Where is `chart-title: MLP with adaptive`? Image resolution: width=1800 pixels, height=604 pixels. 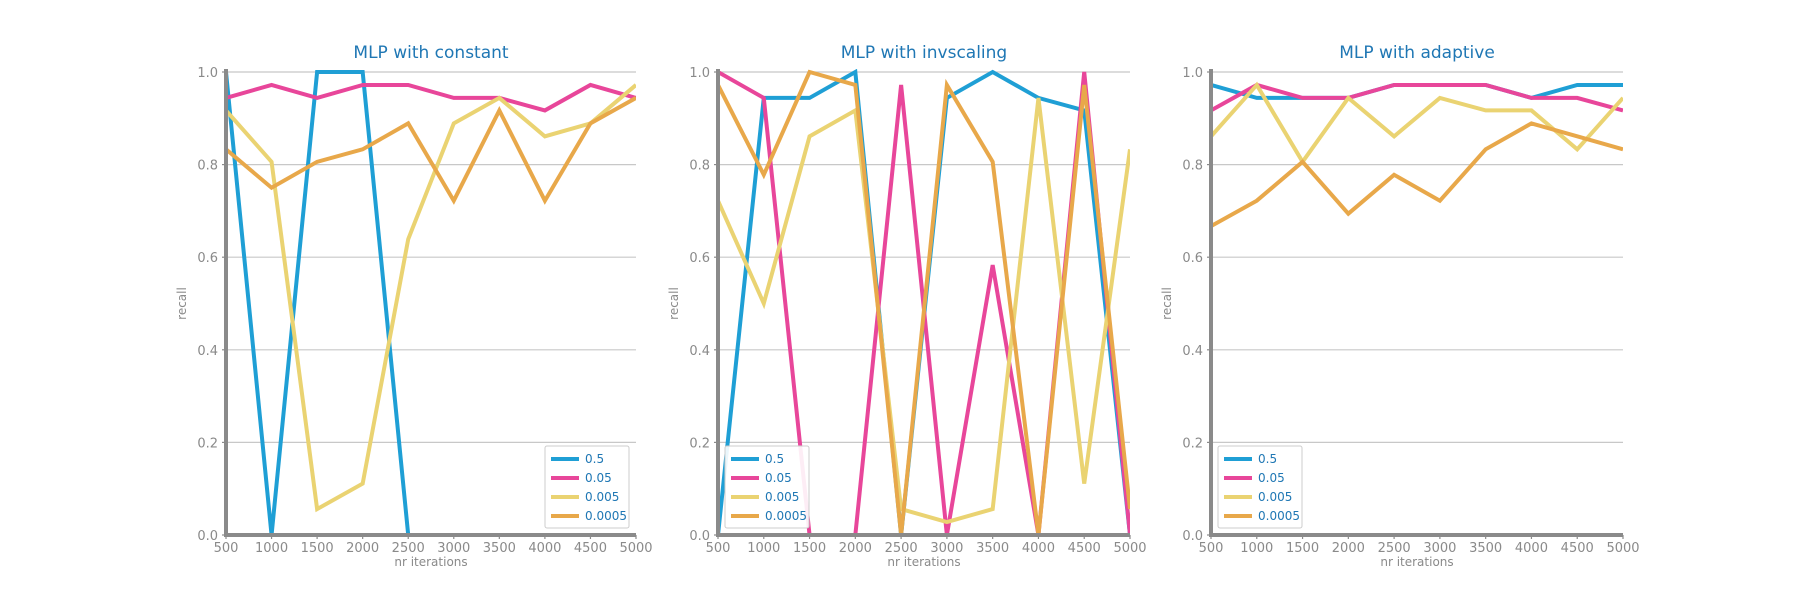
chart-title: MLP with adaptive is located at coordinates (1417, 53).